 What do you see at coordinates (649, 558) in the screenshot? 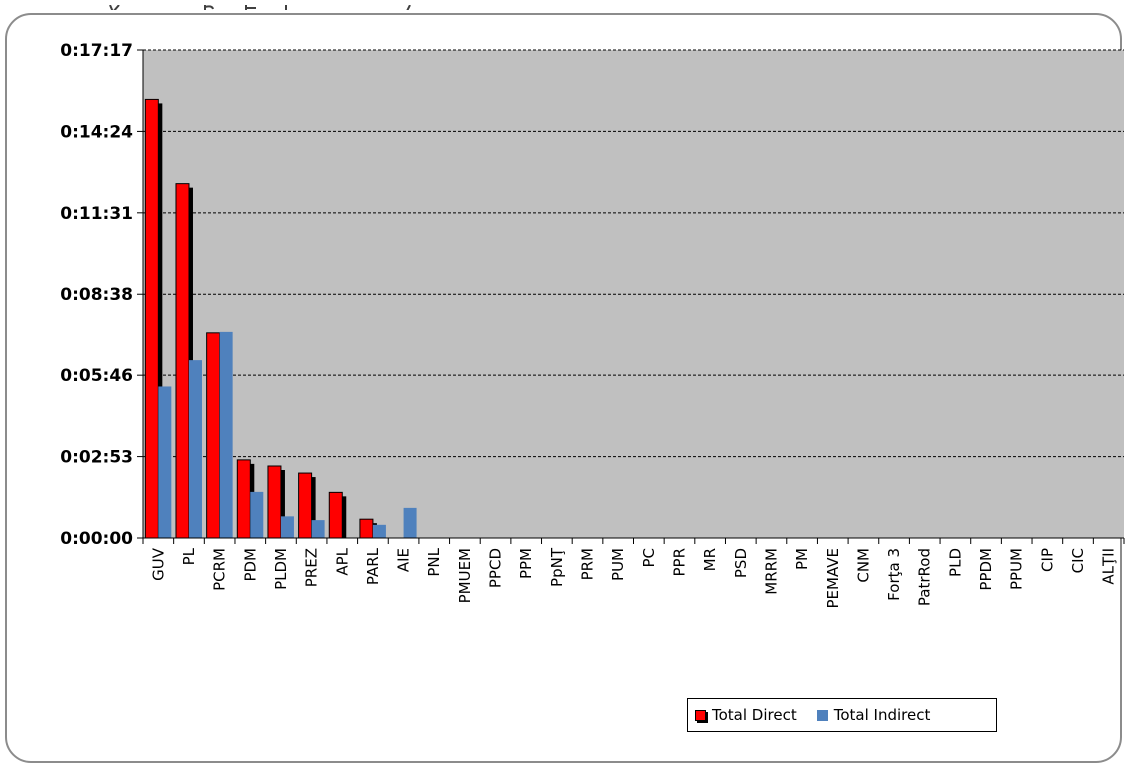
I see `x-tick-label: PC` at bounding box center [649, 558].